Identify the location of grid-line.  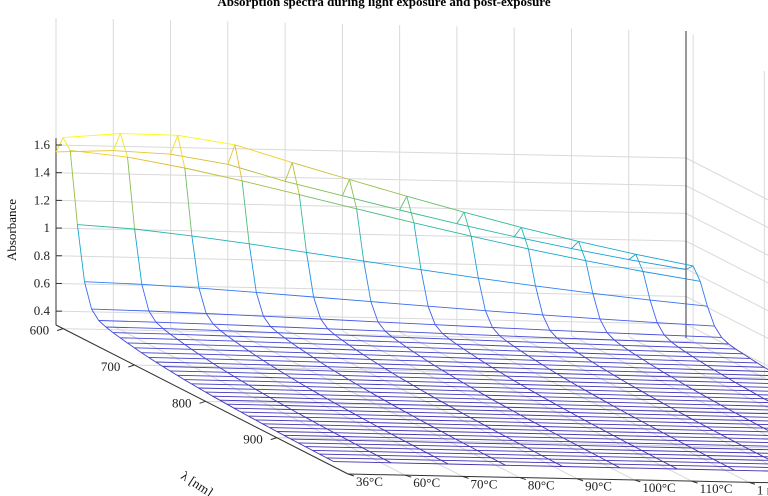
(371, 151).